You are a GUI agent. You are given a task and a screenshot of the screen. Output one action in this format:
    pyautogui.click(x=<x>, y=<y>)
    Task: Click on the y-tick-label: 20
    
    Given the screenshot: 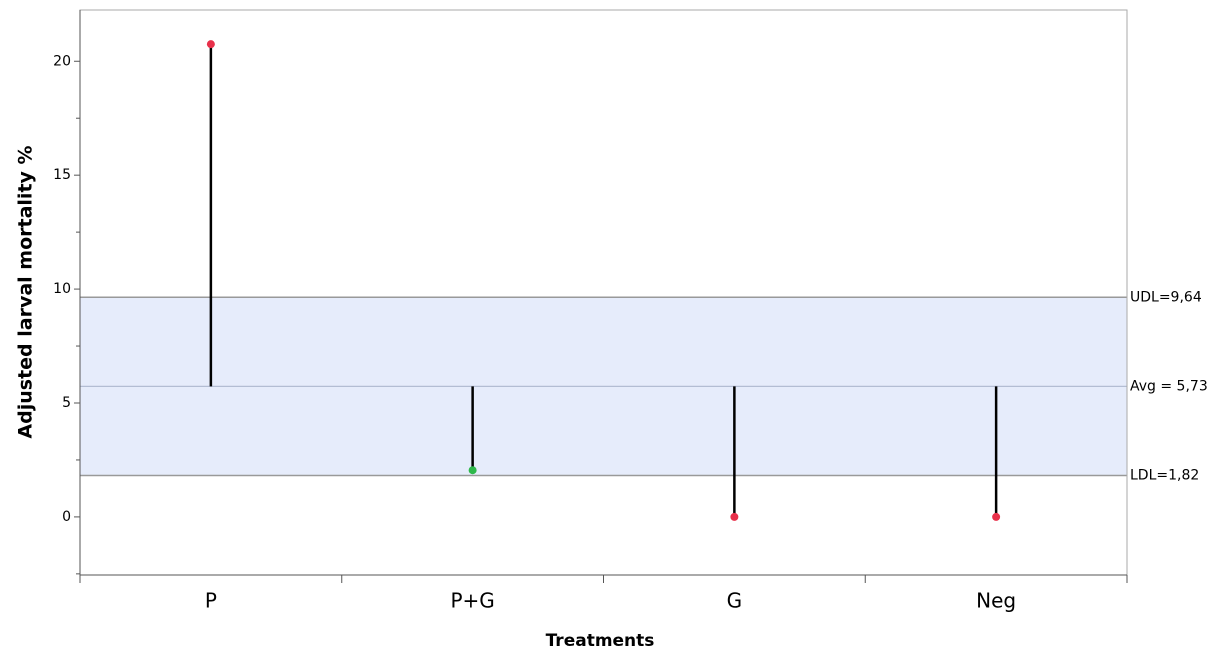 What is the action you would take?
    pyautogui.click(x=62, y=61)
    